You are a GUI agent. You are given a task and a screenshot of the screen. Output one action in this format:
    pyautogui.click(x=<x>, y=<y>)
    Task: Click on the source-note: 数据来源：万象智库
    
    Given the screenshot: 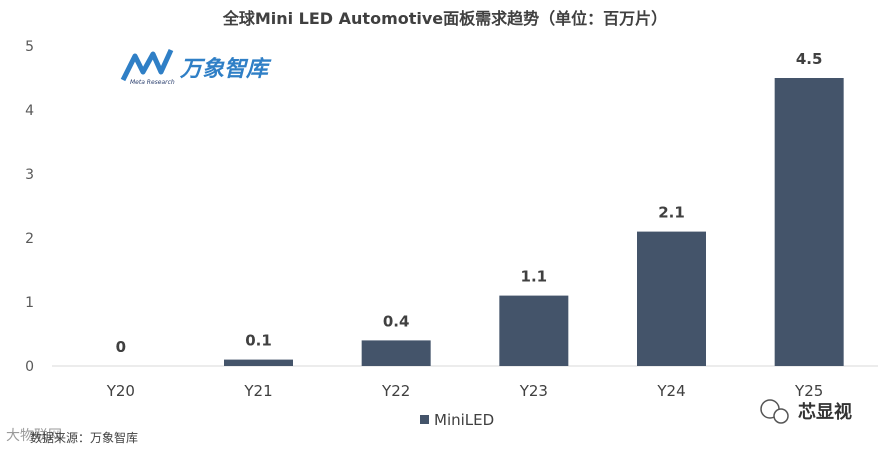 What is the action you would take?
    pyautogui.click(x=84, y=437)
    